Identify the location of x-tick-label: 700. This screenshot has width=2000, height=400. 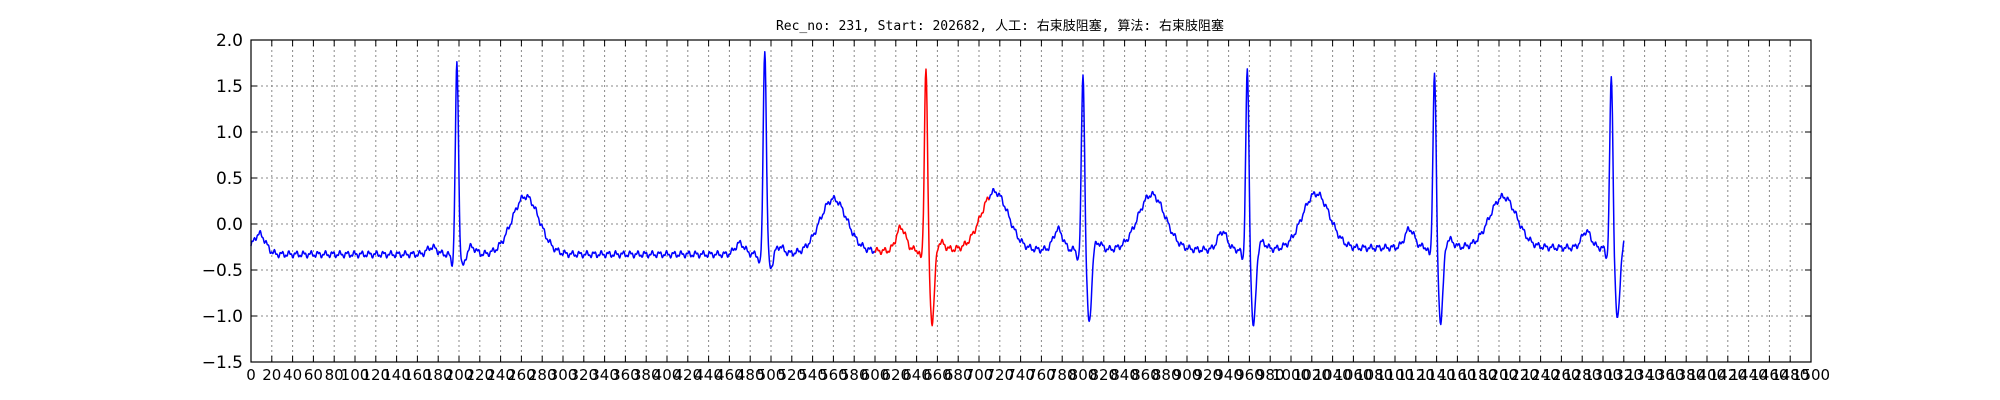
(979, 375).